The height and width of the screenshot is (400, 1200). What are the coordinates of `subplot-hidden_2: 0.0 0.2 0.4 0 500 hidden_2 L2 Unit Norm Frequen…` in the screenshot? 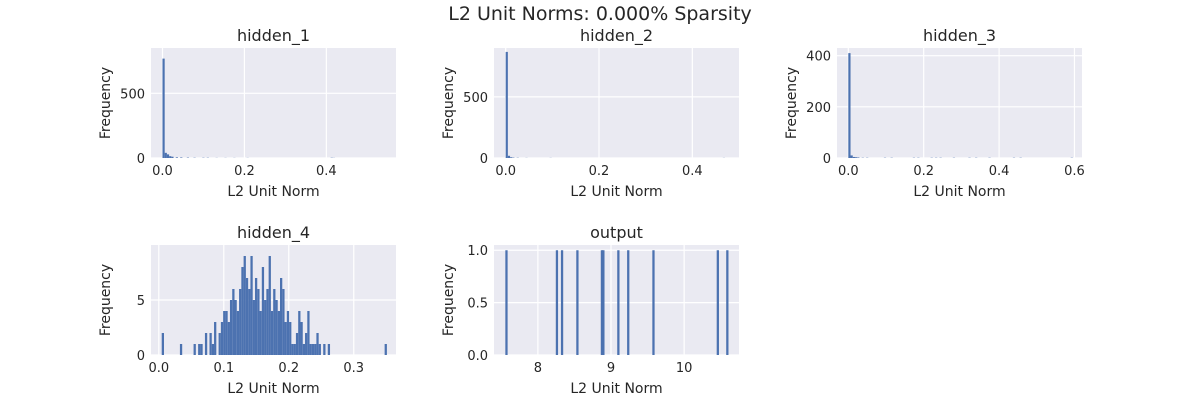 It's located at (590, 113).